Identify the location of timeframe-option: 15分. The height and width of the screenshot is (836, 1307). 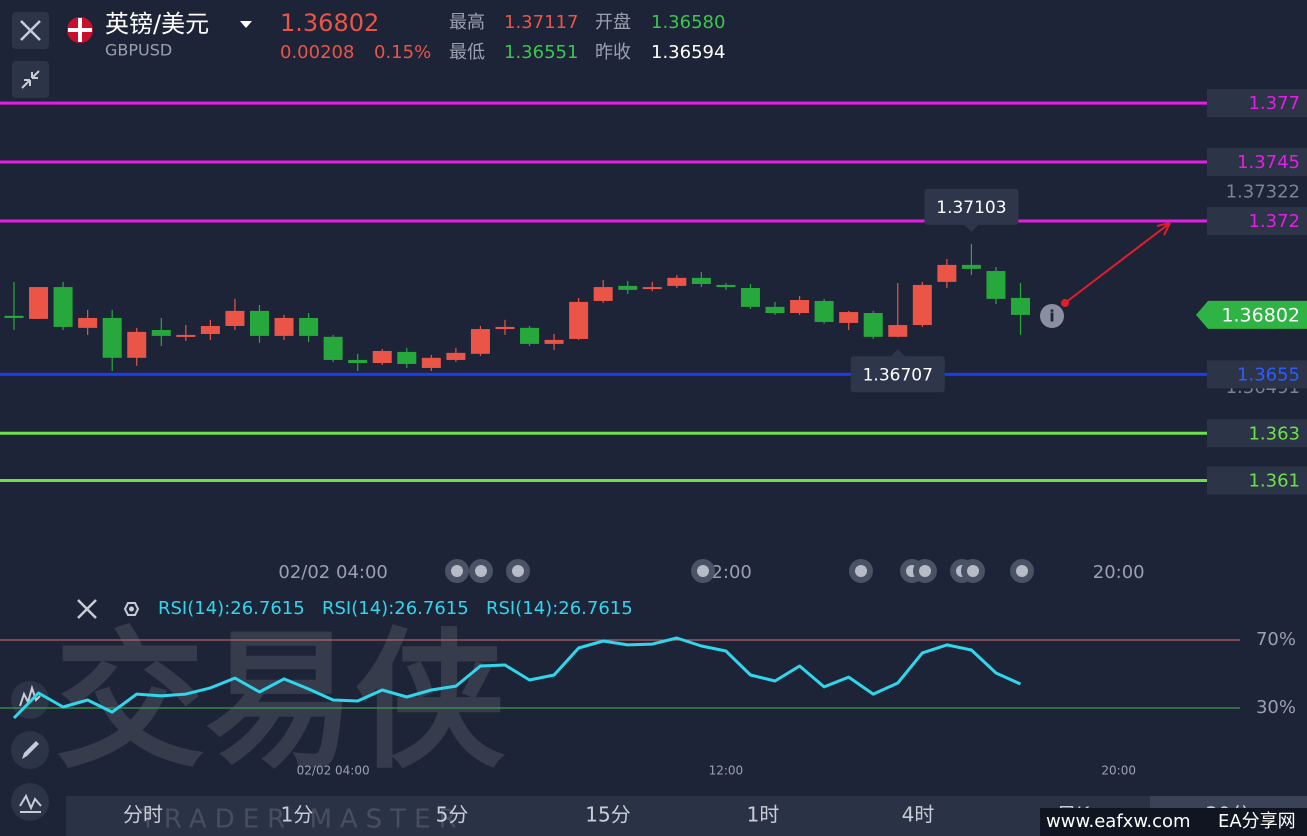
(607, 815).